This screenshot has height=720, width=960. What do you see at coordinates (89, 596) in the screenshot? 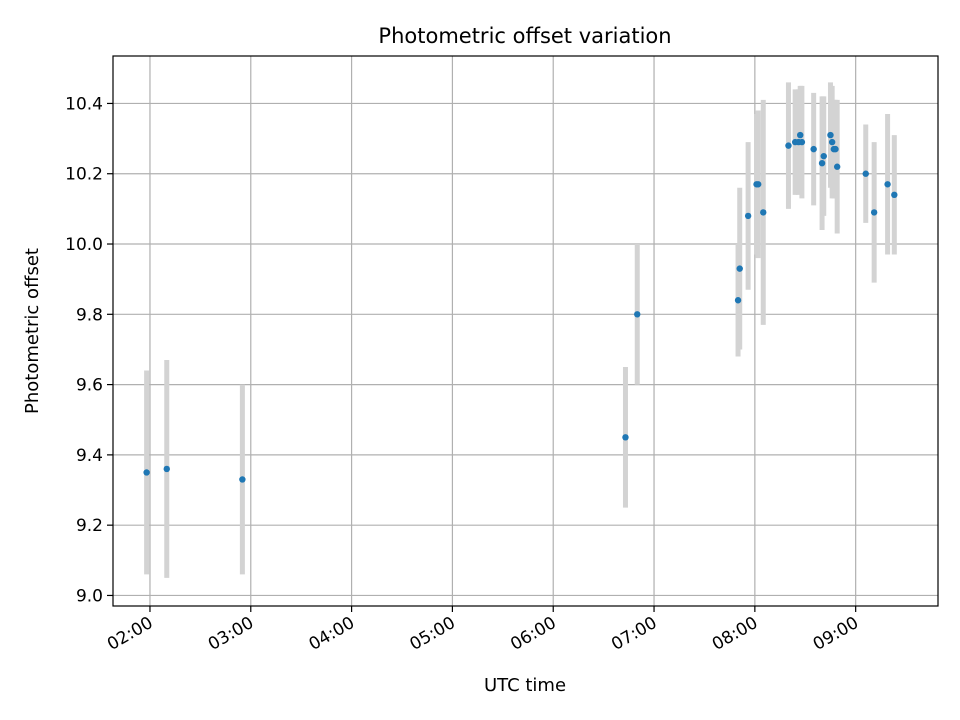
I see `y-tick-label: 9.0` at bounding box center [89, 596].